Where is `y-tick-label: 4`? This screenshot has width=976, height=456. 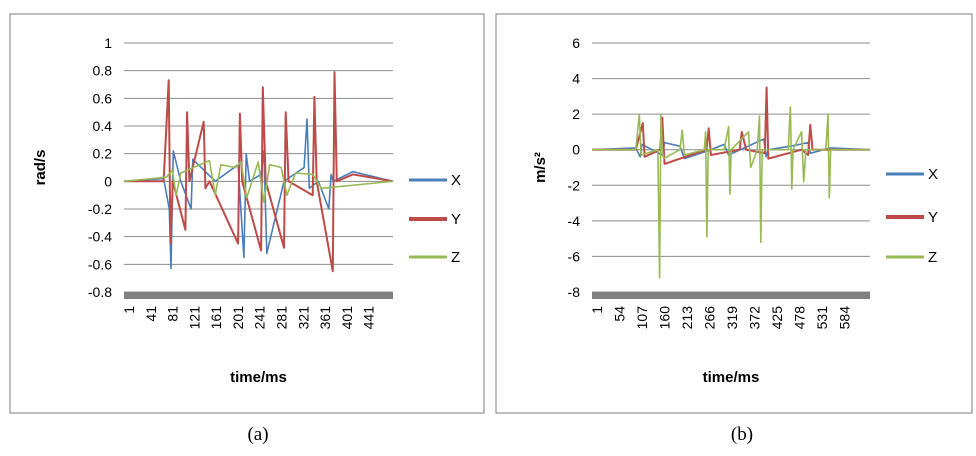
y-tick-label: 4 is located at coordinates (576, 79).